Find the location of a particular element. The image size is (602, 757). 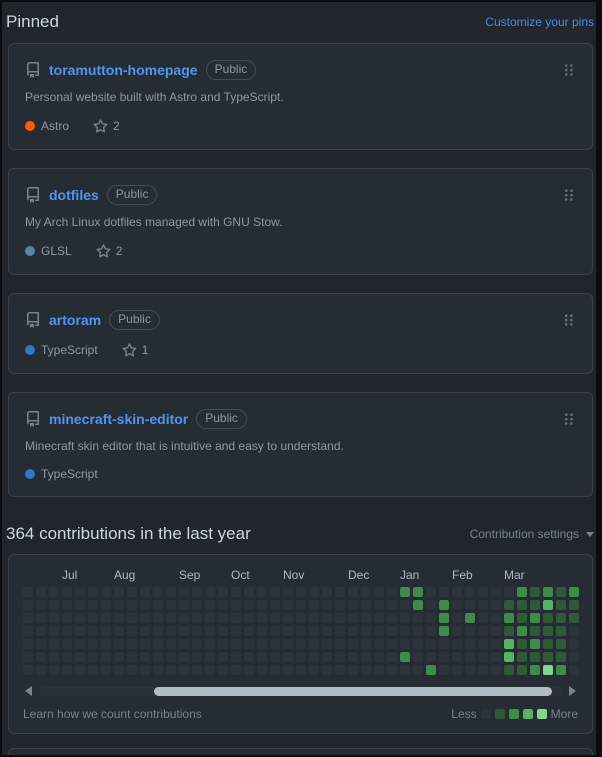

repo-link: dotfiles is located at coordinates (74, 194).